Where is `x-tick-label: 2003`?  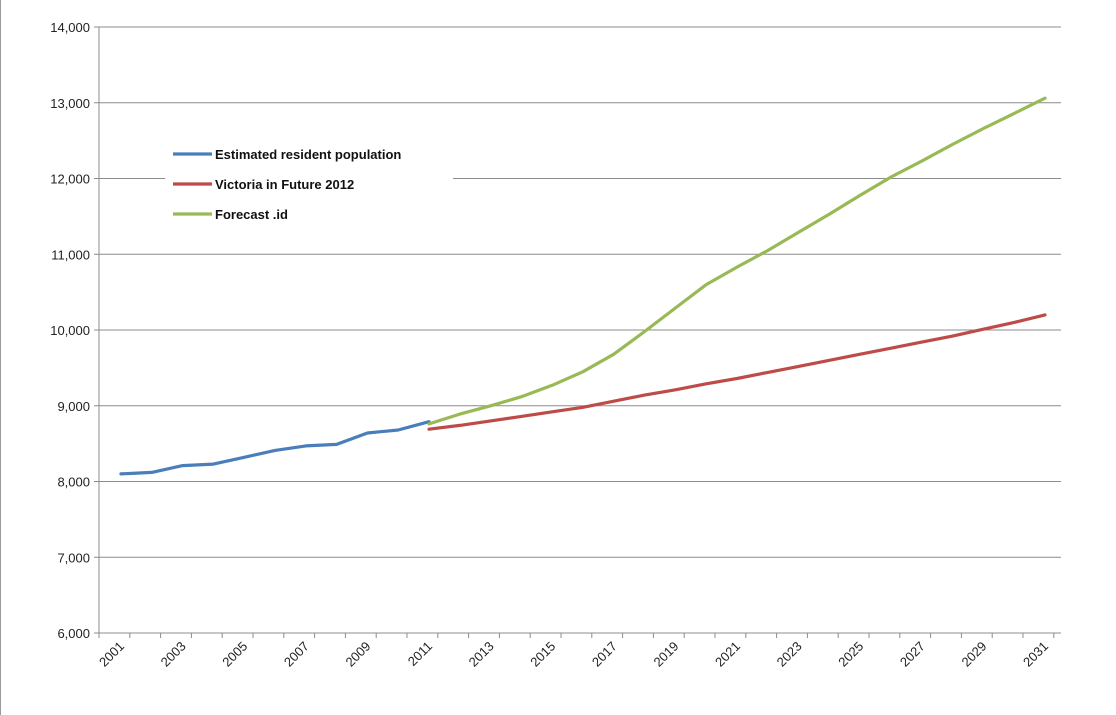 x-tick-label: 2003 is located at coordinates (173, 654).